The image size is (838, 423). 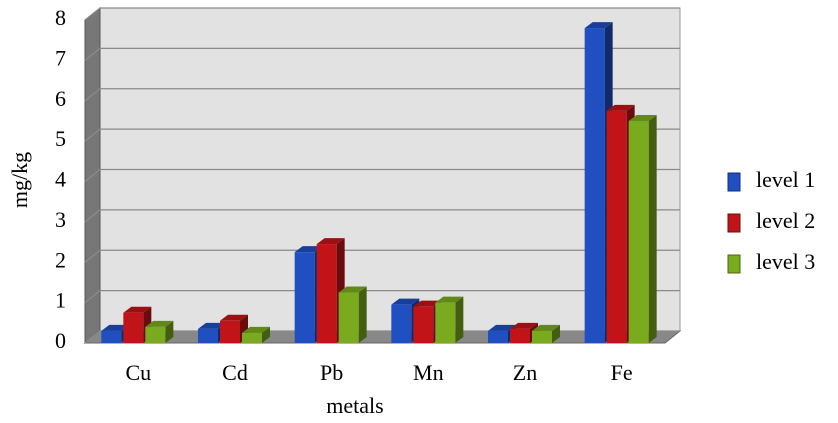 What do you see at coordinates (60, 179) in the screenshot?
I see `y-tick-label: 4` at bounding box center [60, 179].